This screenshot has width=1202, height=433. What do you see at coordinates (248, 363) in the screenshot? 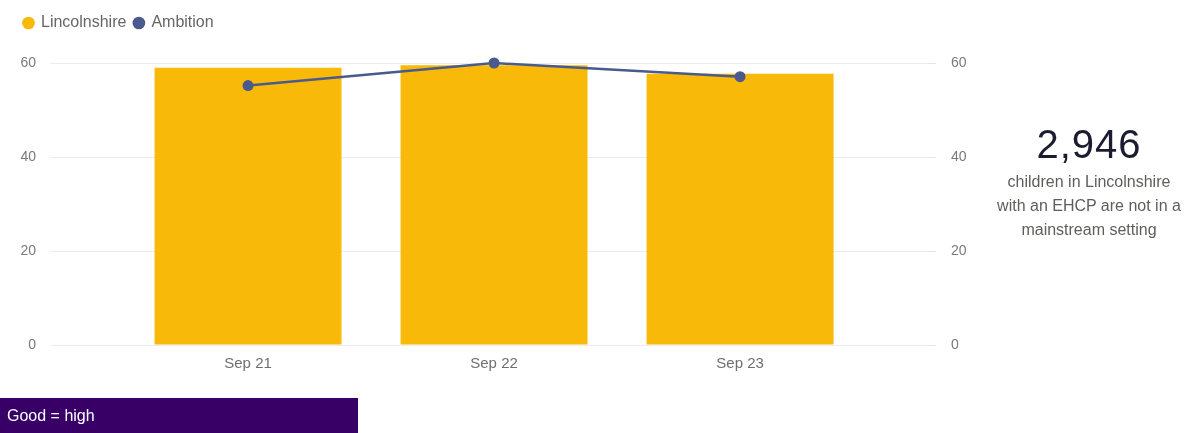
I see `x-tick-label: Sep 21` at bounding box center [248, 363].